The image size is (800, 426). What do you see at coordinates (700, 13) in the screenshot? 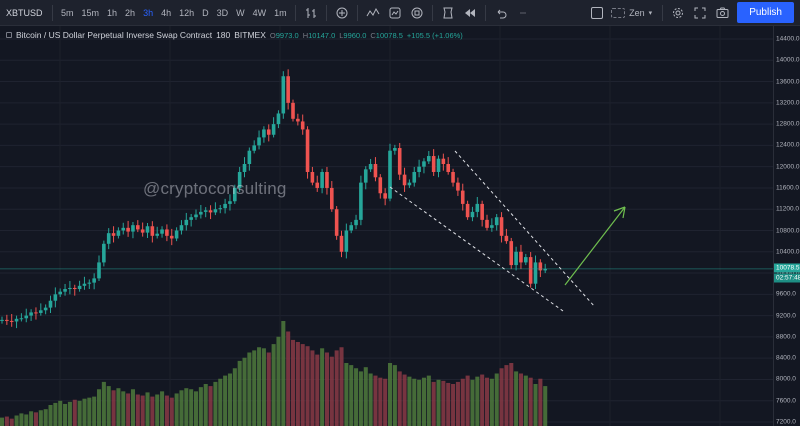
I see `fullscreen-icon` at bounding box center [700, 13].